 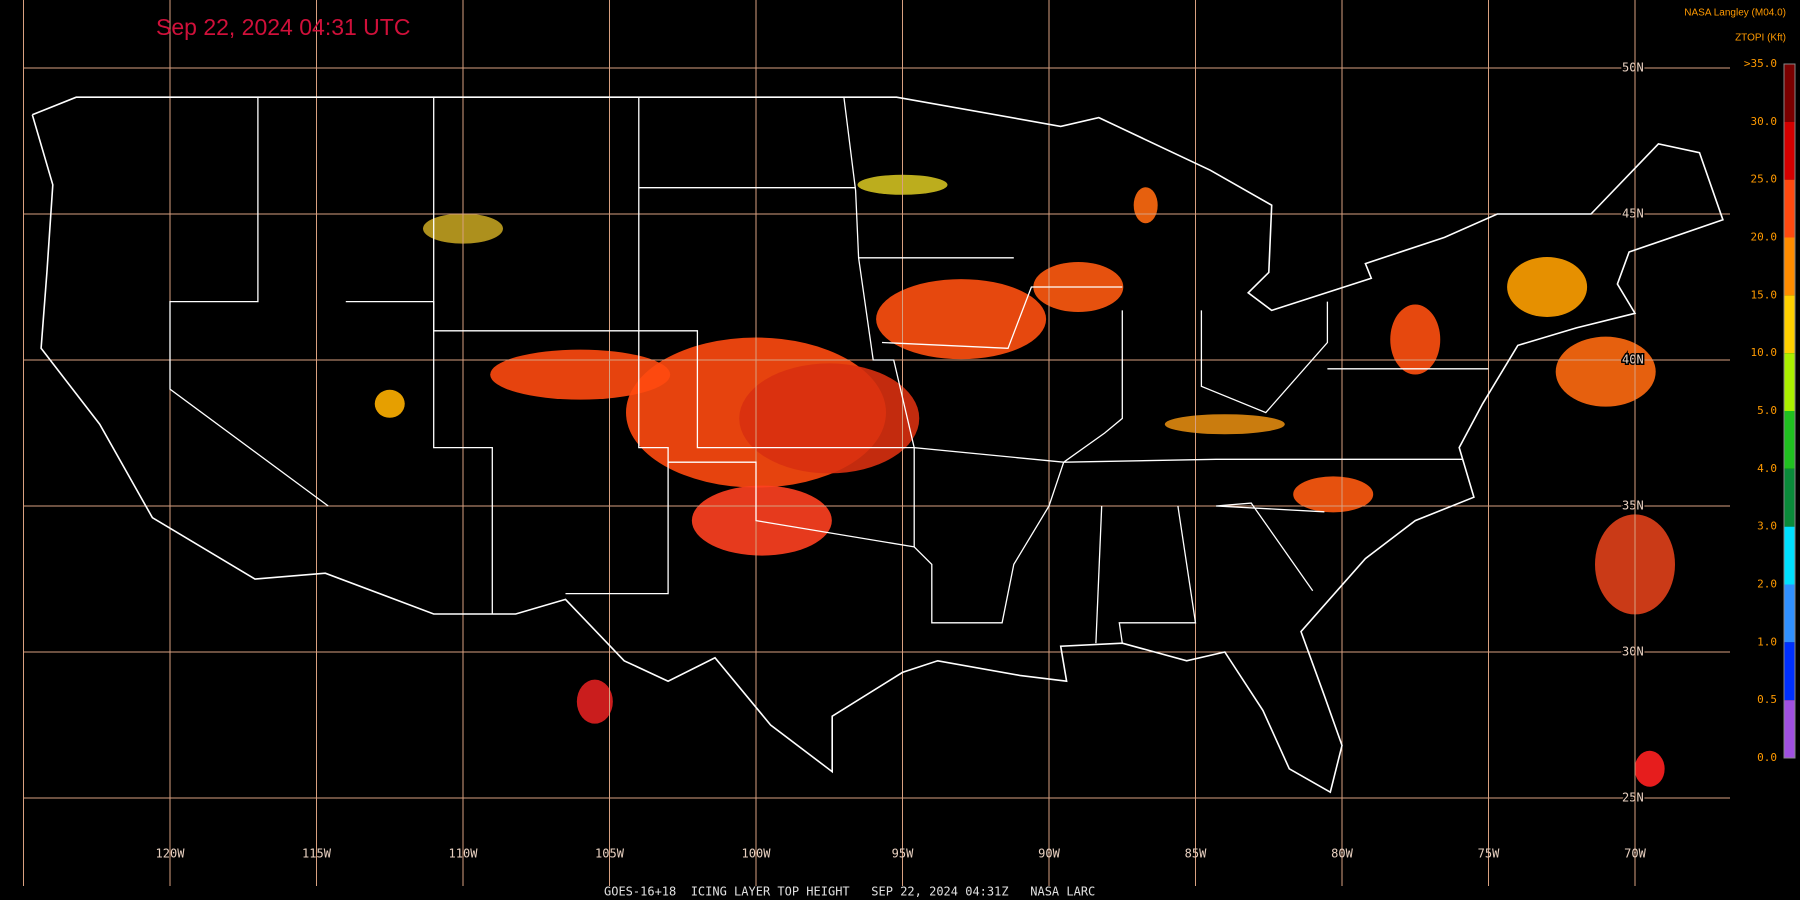 I want to click on colorbar-label: 15.0, so click(x=1764, y=294).